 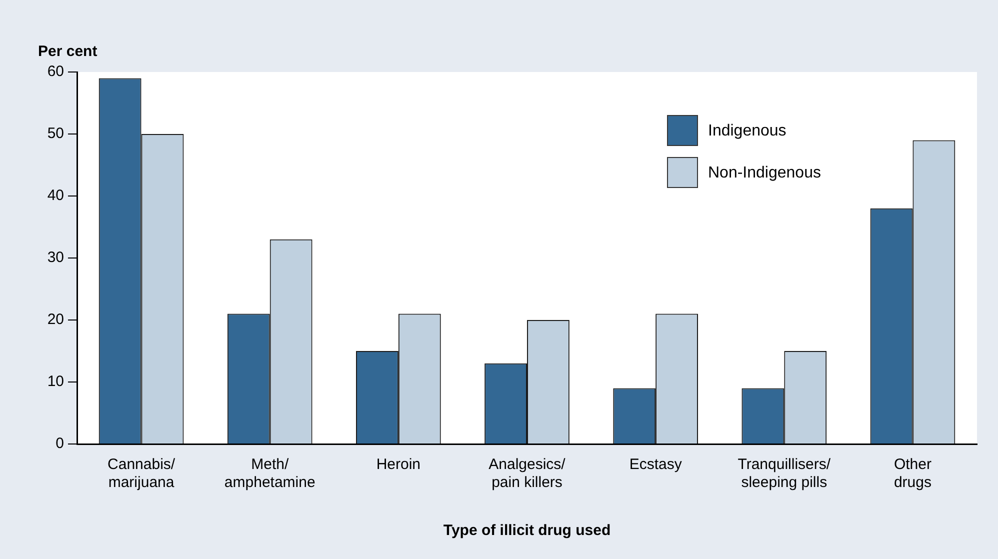 What do you see at coordinates (527, 530) in the screenshot?
I see `x-axis-title: Type of illicit drug used` at bounding box center [527, 530].